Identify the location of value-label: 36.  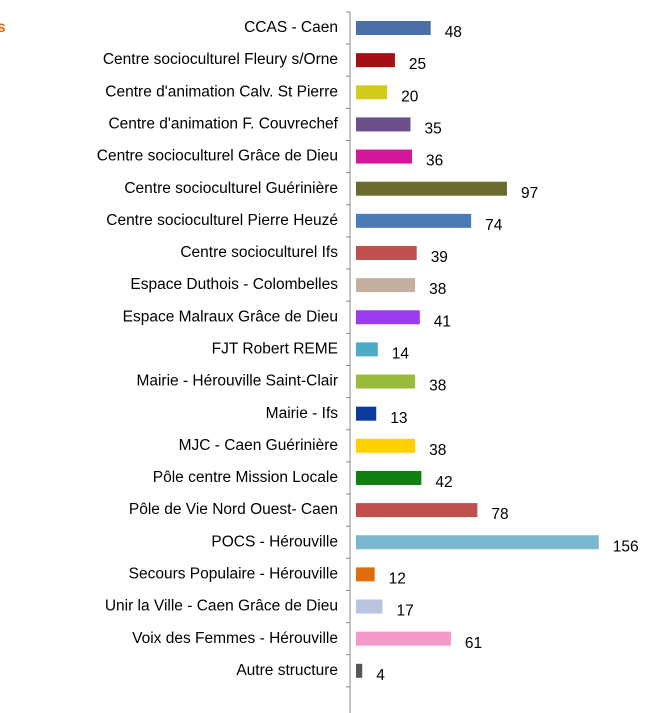
(434, 161).